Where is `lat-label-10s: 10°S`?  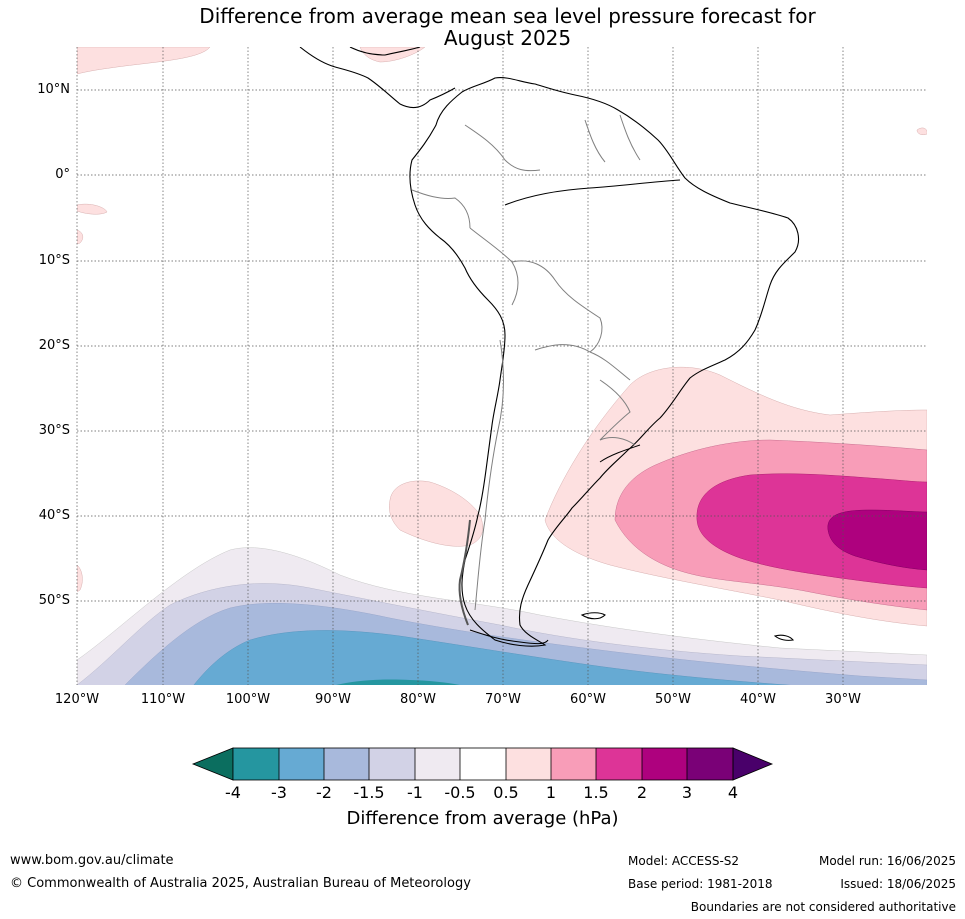
lat-label-10s: 10°S is located at coordinates (54, 260).